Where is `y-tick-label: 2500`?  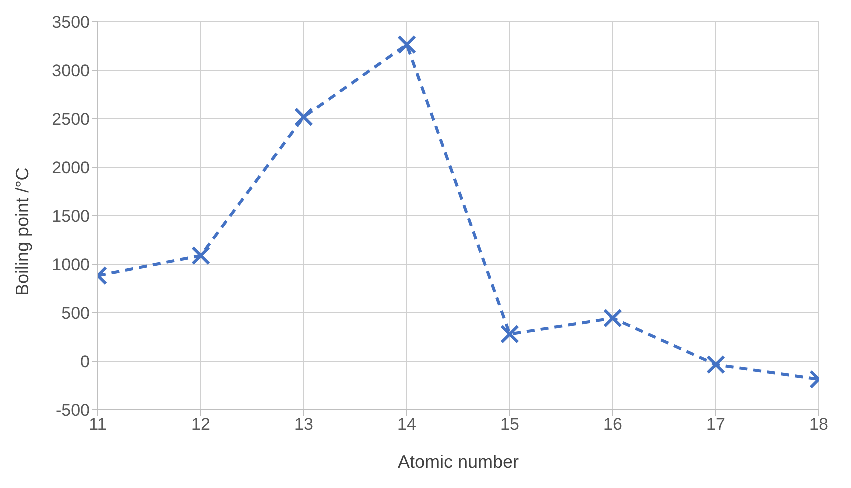 y-tick-label: 2500 is located at coordinates (71, 120).